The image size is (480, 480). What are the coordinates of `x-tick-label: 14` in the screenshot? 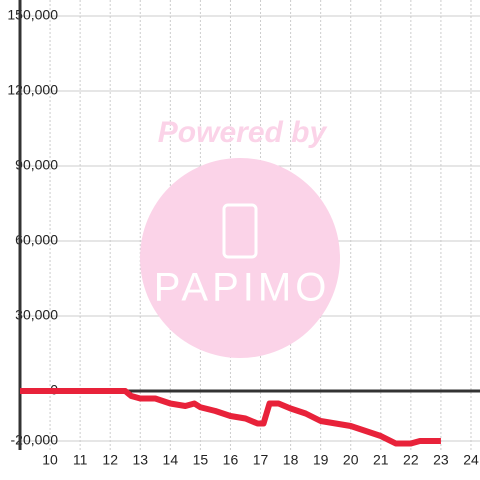 It's located at (171, 460).